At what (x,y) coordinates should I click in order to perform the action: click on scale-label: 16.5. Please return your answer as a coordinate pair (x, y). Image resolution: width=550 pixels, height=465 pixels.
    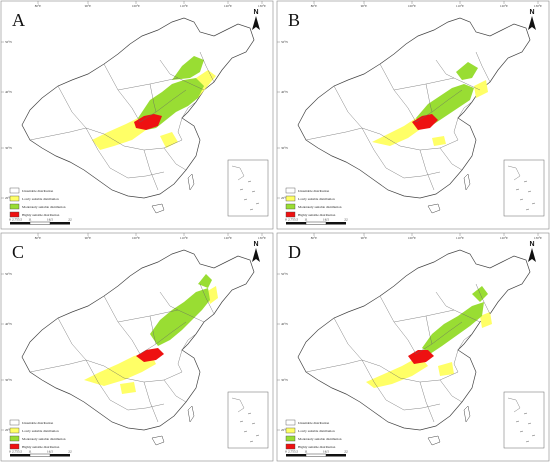
    Looking at the image, I should click on (50, 452).